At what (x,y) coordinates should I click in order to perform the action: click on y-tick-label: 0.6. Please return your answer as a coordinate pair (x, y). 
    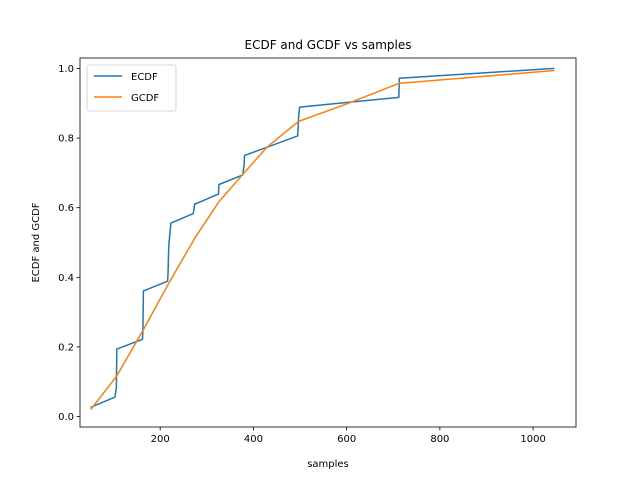
    Looking at the image, I should click on (66, 208).